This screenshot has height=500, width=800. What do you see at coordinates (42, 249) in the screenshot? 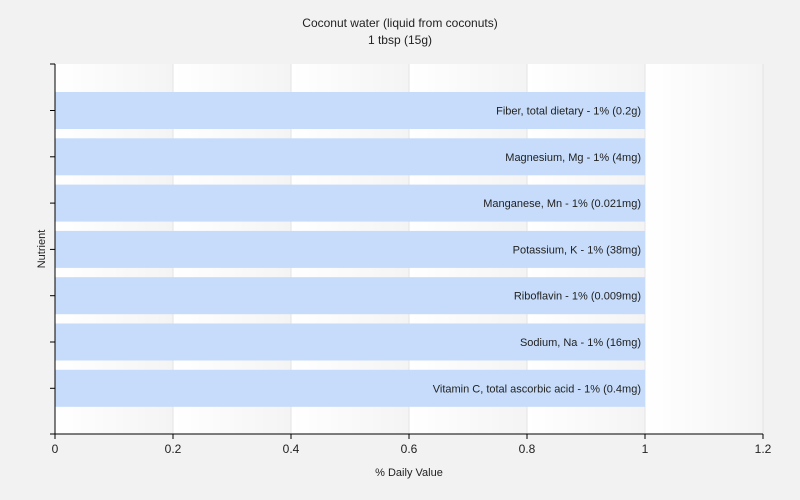
I see `y-axis-title: Nutrient` at bounding box center [42, 249].